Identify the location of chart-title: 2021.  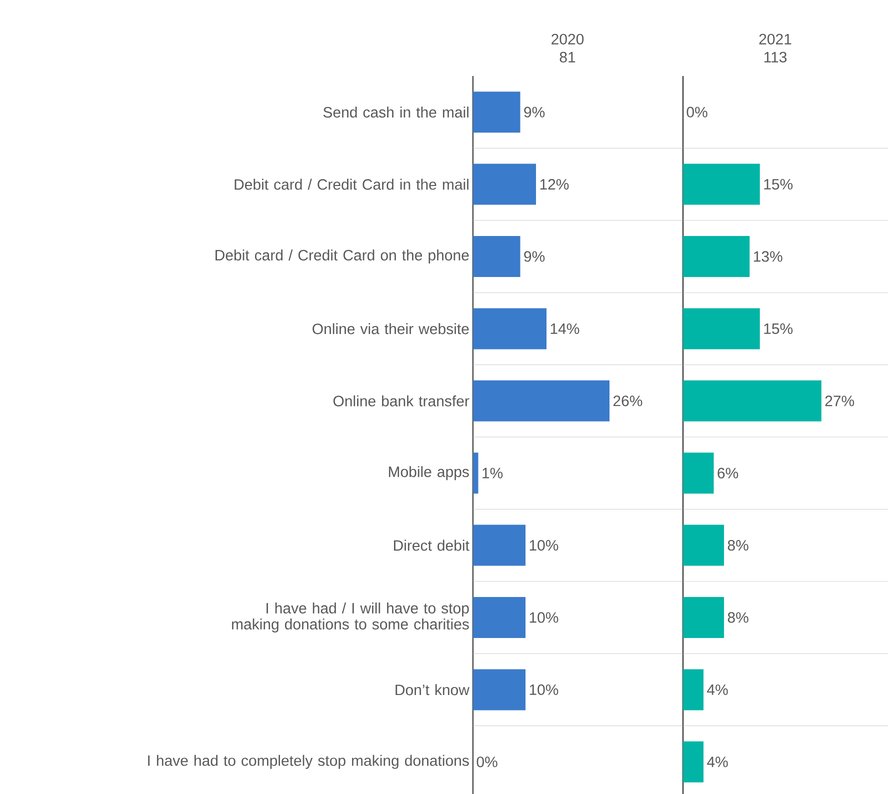
(775, 39).